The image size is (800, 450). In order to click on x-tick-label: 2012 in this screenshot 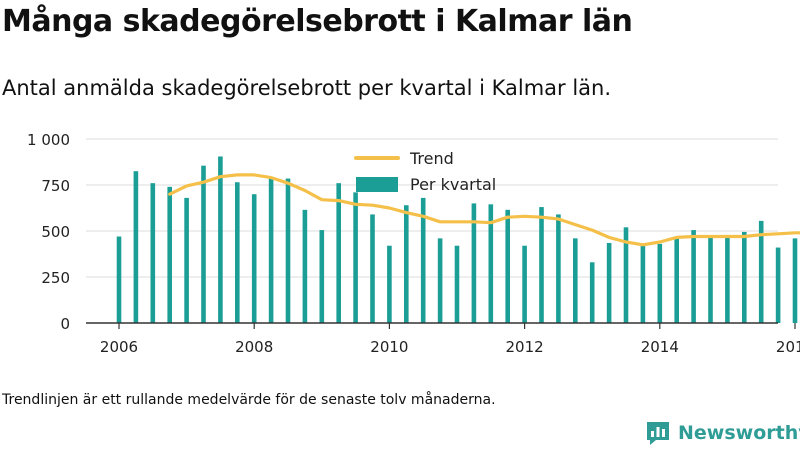, I will do `click(525, 347)`.